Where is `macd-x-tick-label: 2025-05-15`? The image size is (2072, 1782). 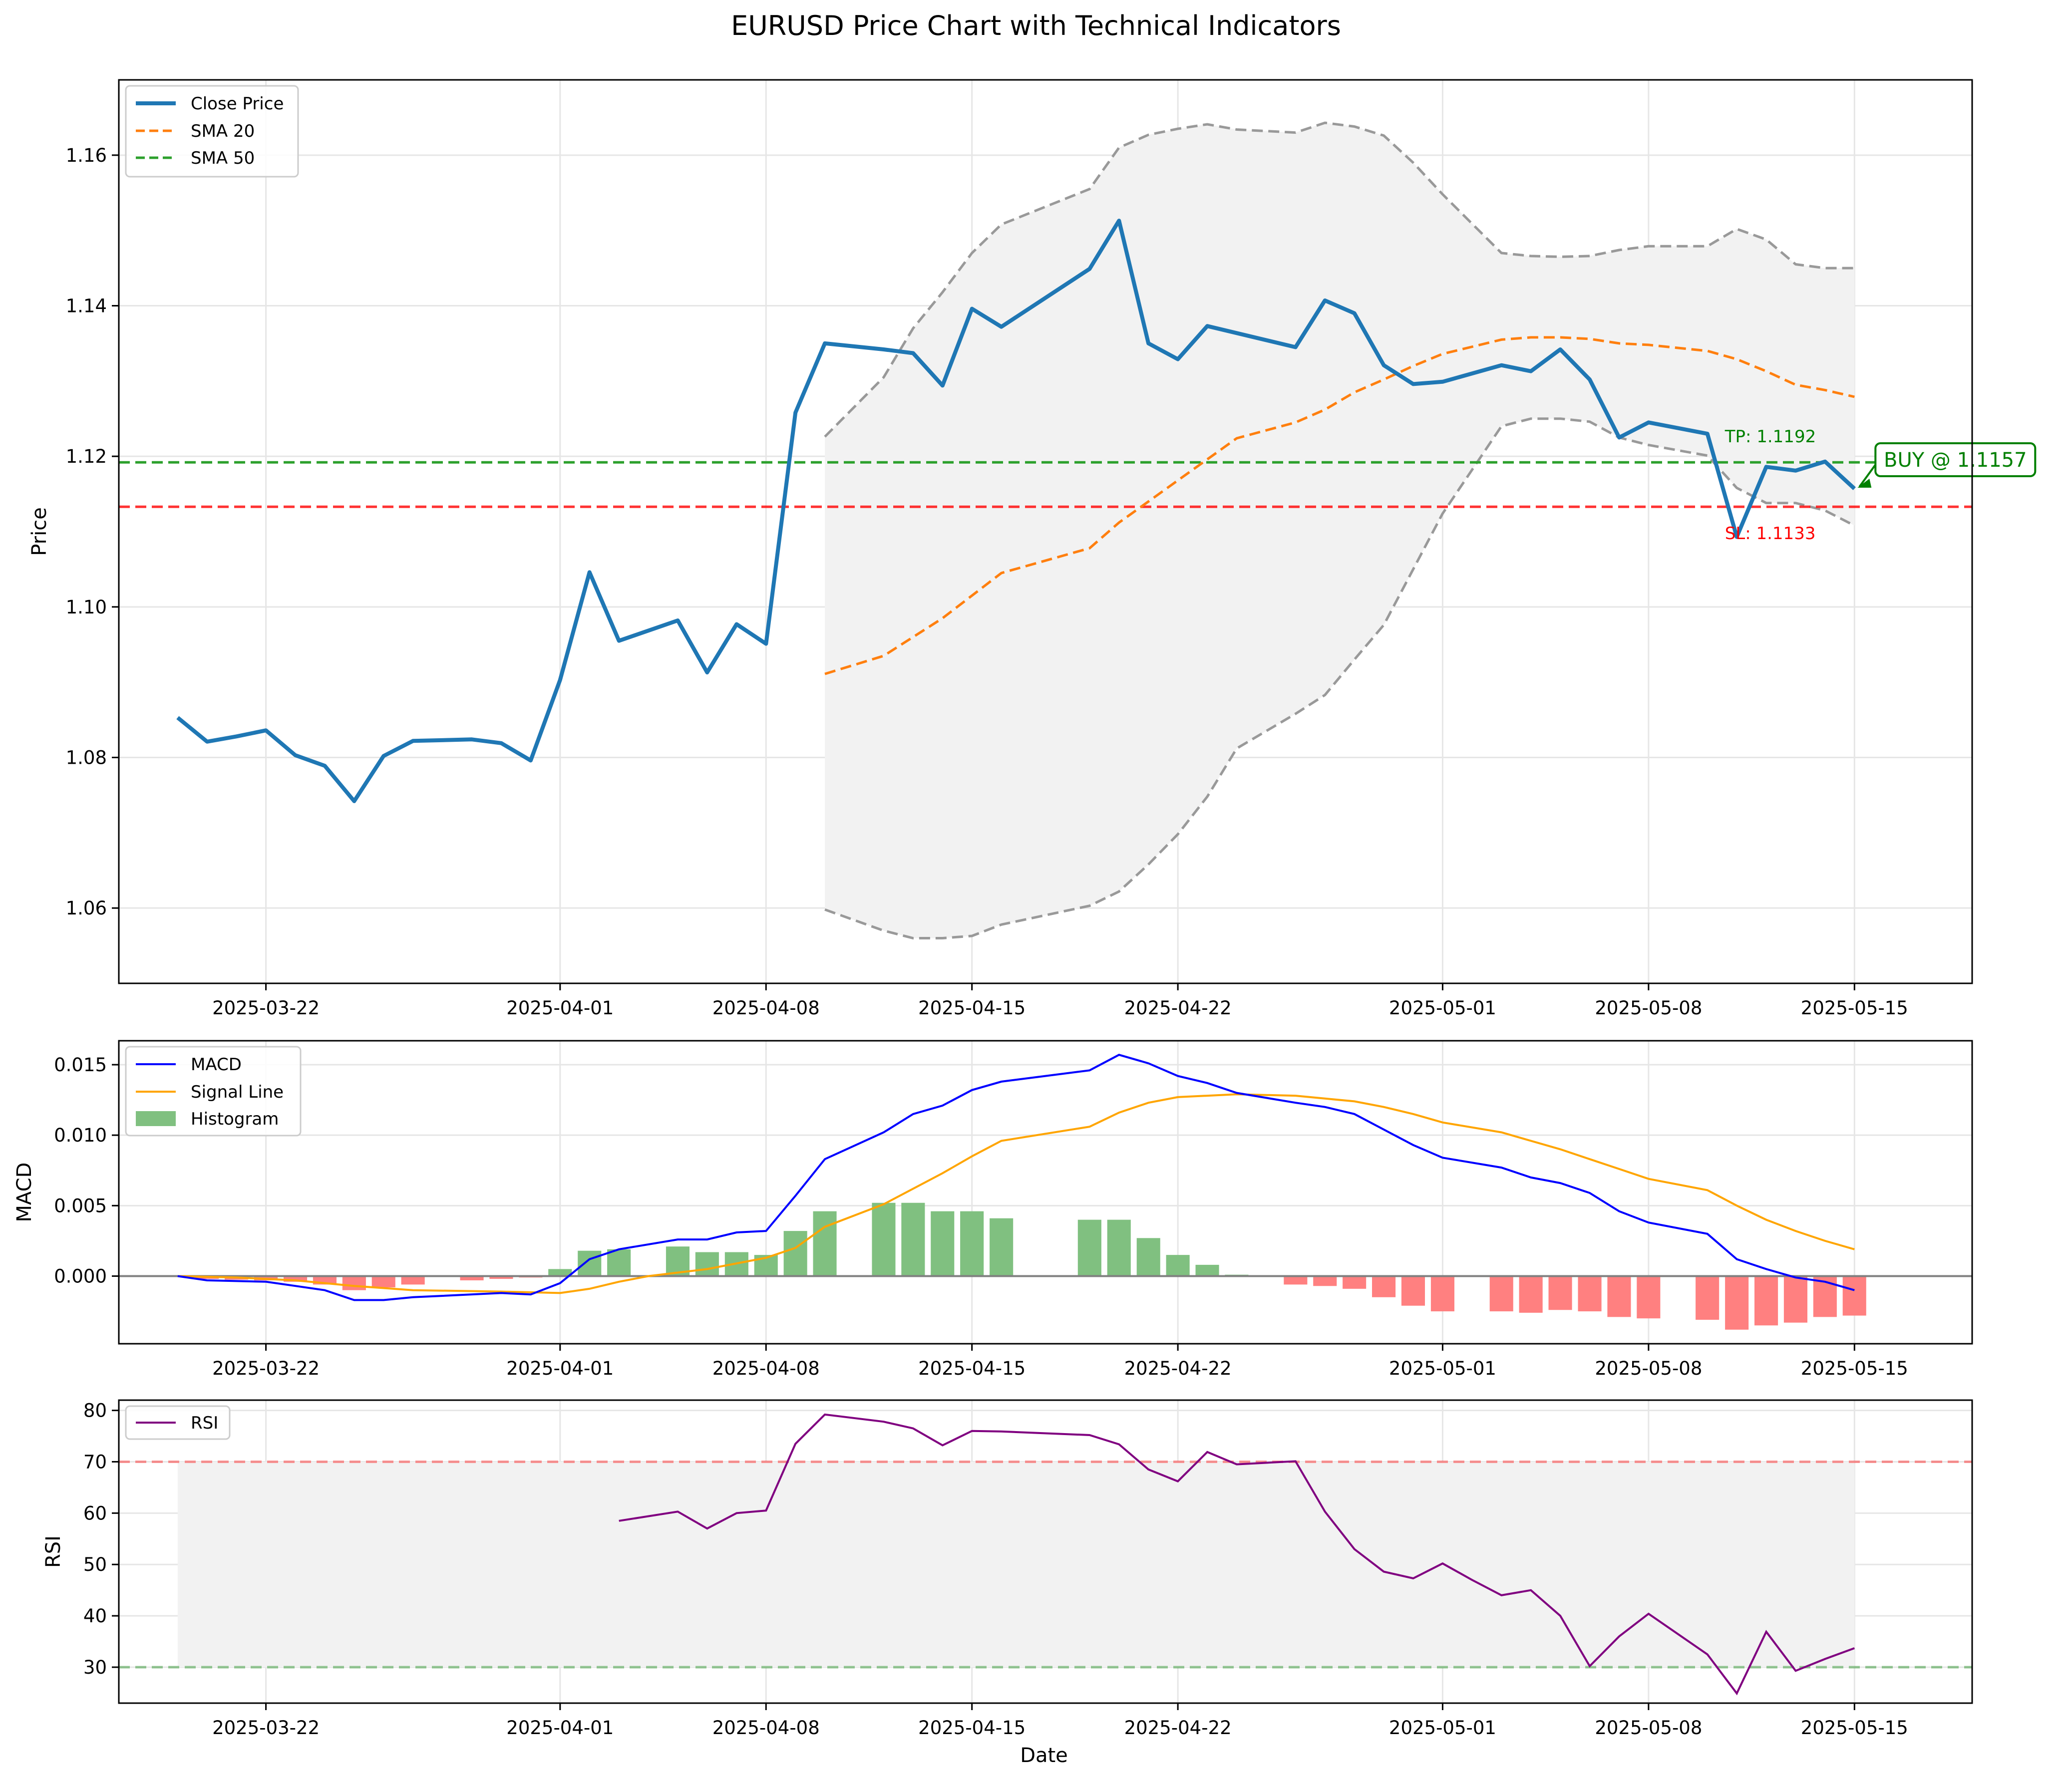 macd-x-tick-label: 2025-05-15 is located at coordinates (1855, 1368).